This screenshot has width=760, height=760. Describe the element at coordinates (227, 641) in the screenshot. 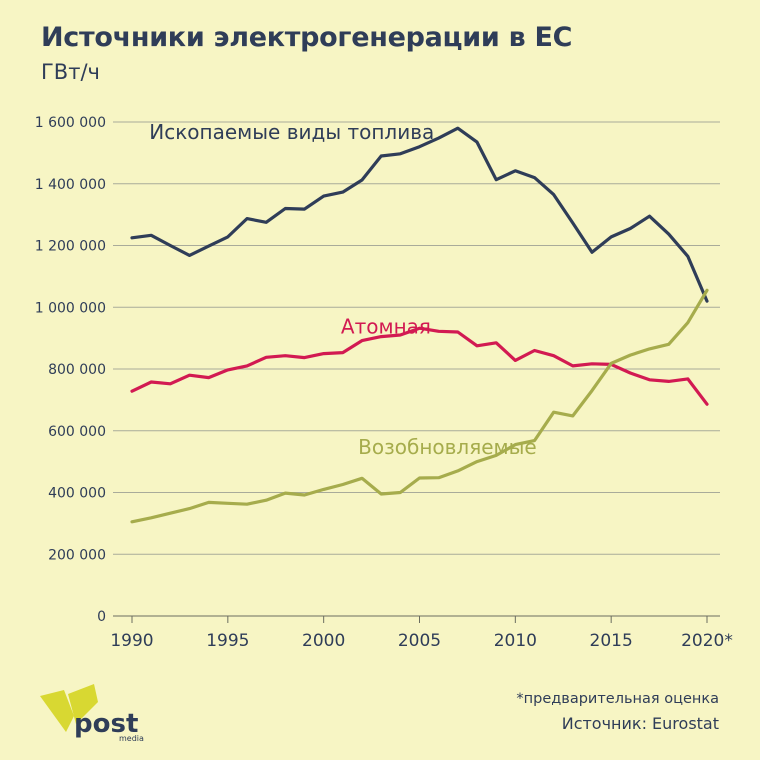

I see `x-tick-label: 1995` at that location.